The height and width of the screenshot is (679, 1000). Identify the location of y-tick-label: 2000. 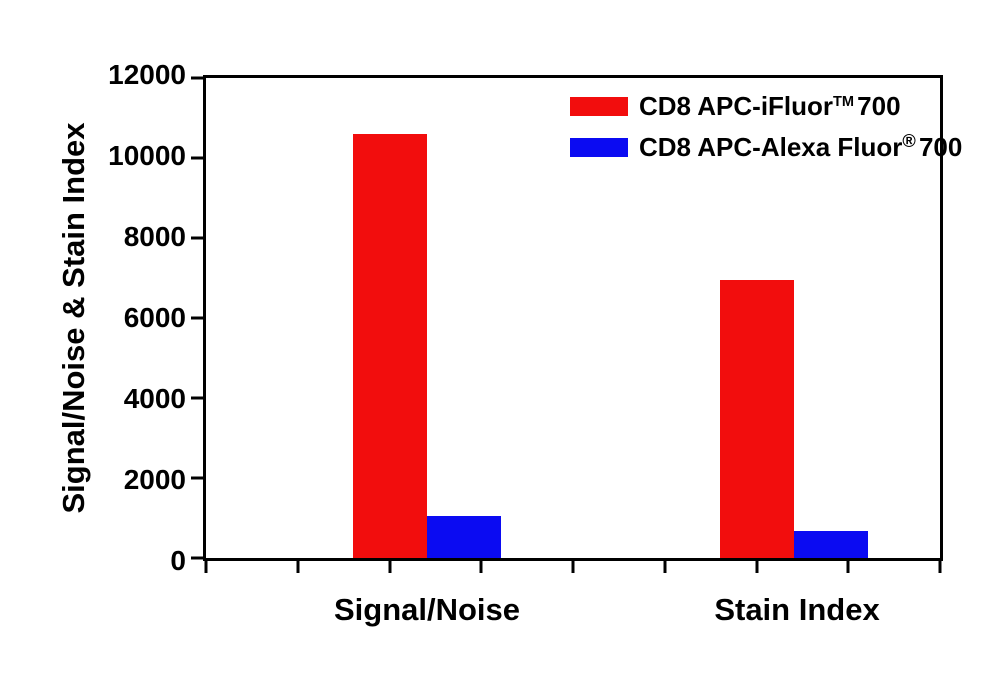
(154, 479).